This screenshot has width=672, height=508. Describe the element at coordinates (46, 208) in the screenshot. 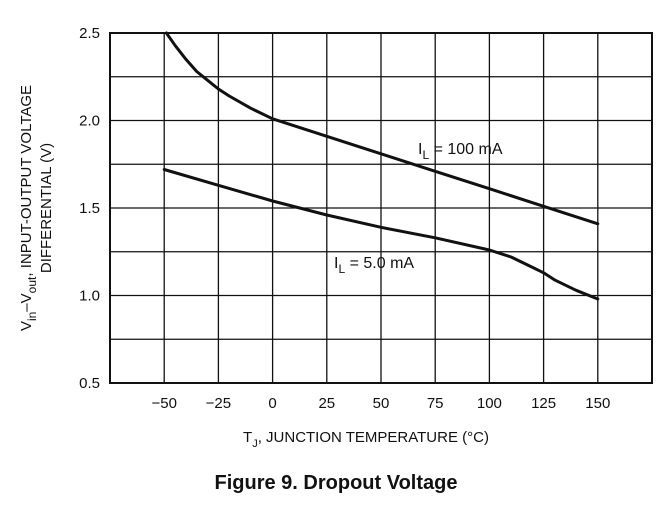

I see `y-axis-title-line2: DIFFERENTIAL (V)` at that location.